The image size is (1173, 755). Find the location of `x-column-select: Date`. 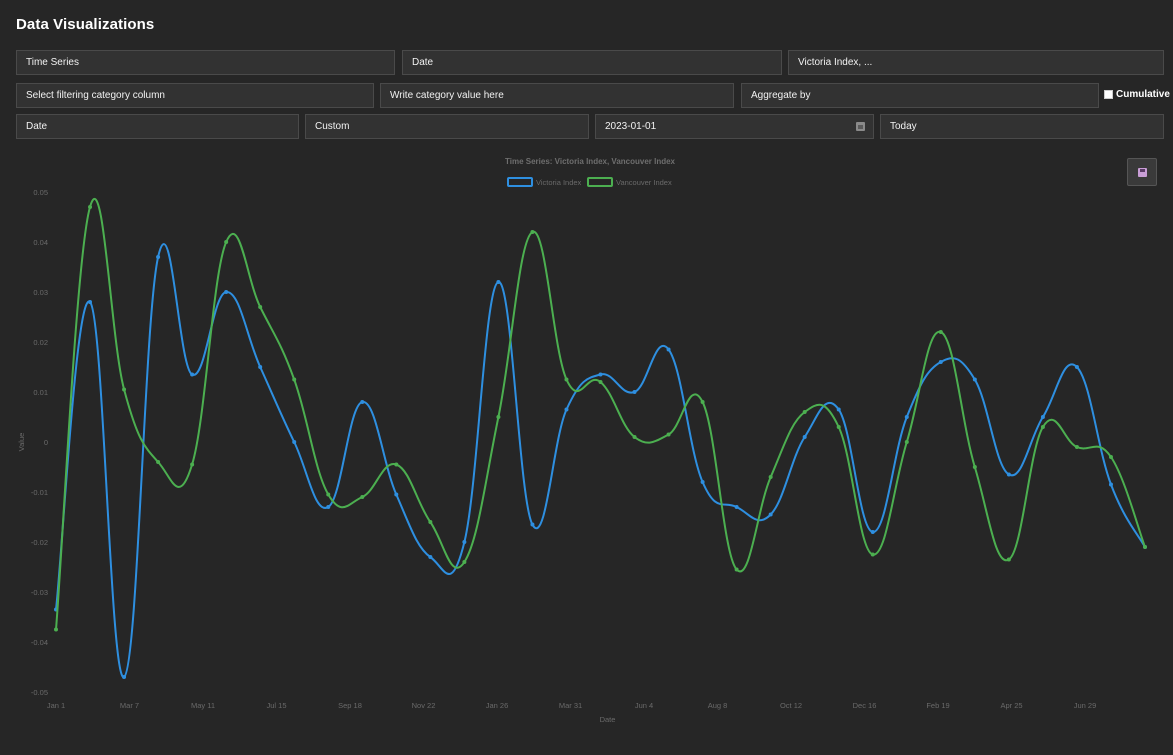

x-column-select: Date is located at coordinates (592, 62).